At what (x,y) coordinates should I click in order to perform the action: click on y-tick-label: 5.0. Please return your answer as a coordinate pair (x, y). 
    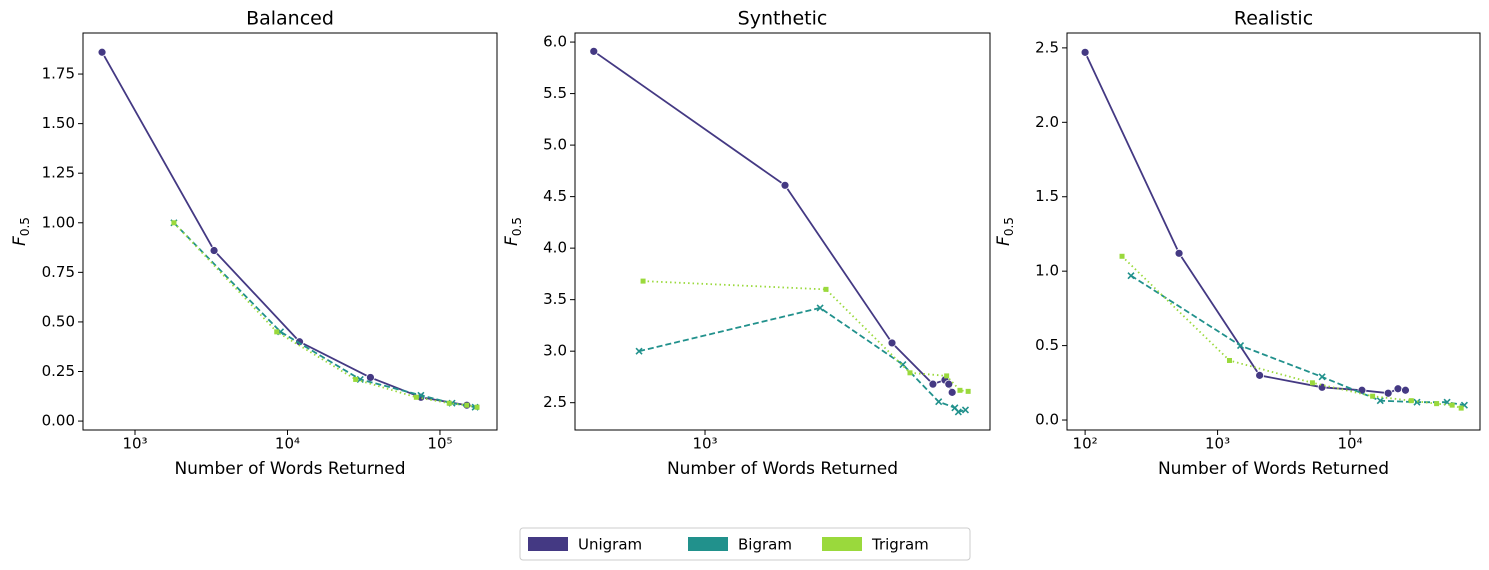
    Looking at the image, I should click on (555, 145).